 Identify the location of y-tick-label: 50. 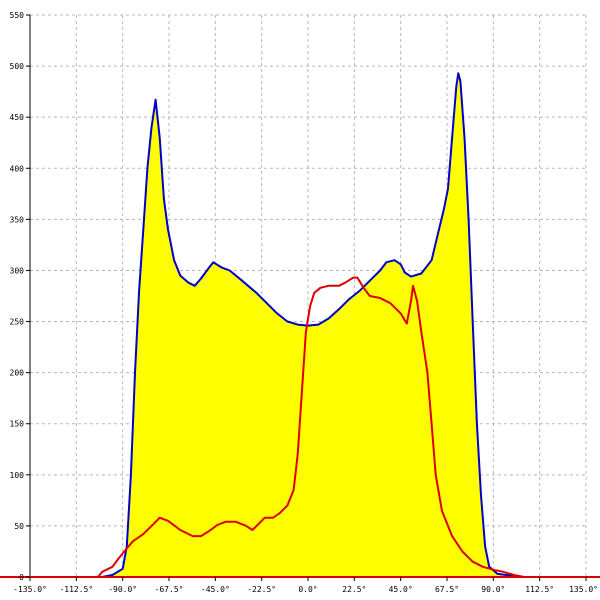
(19, 526).